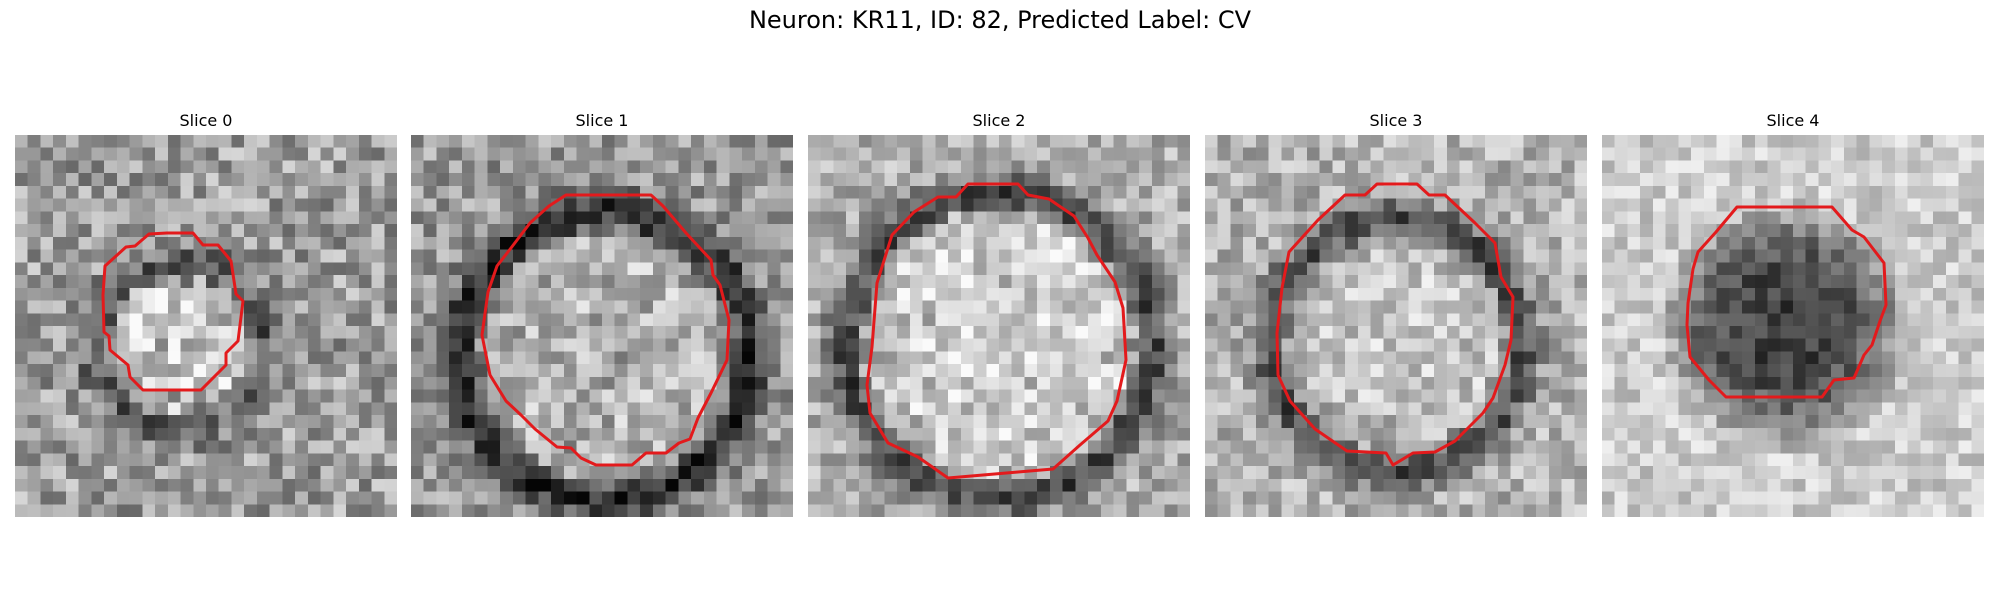 The width and height of the screenshot is (2000, 600). I want to click on slice-title: Slice 2, so click(999, 120).